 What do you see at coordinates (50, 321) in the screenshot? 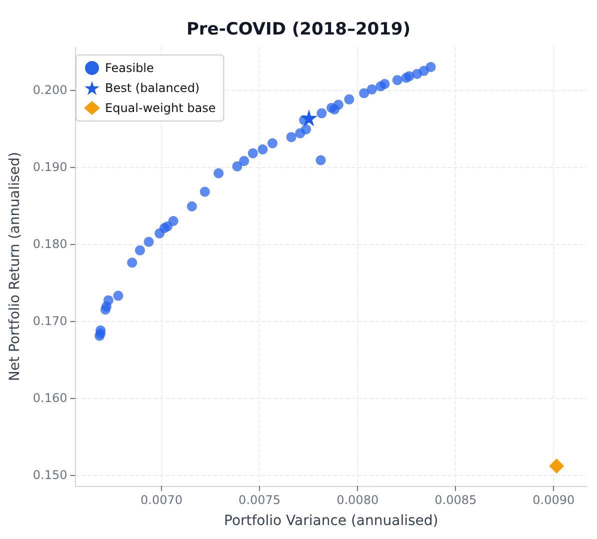
I see `y-tick-label: 0.170` at bounding box center [50, 321].